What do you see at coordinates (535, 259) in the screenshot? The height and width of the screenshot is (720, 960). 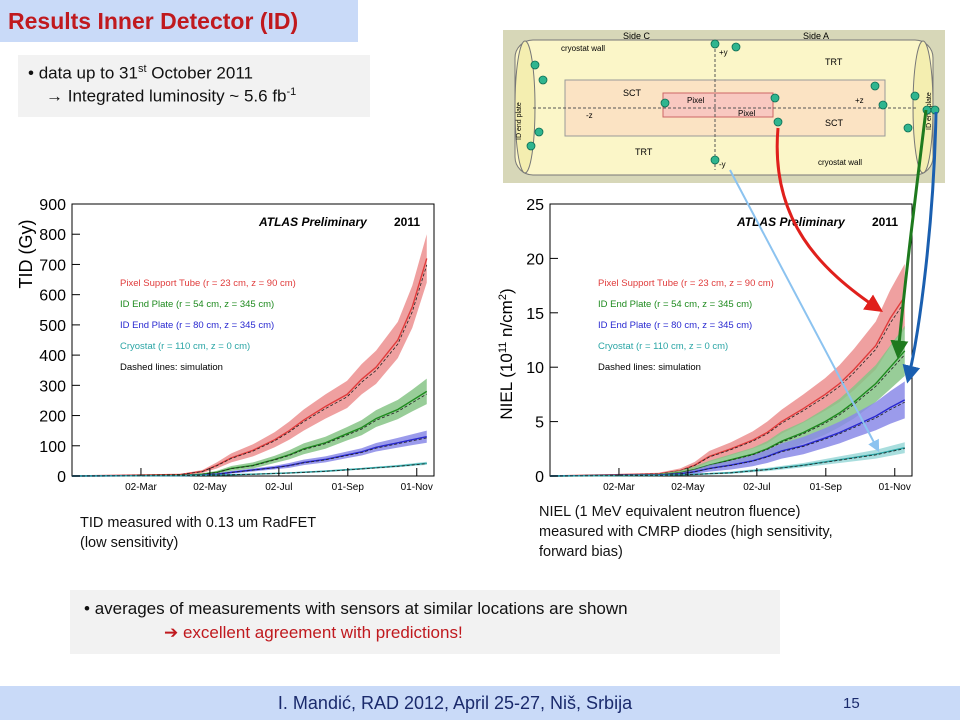 I see `y-tick-label: 20` at bounding box center [535, 259].